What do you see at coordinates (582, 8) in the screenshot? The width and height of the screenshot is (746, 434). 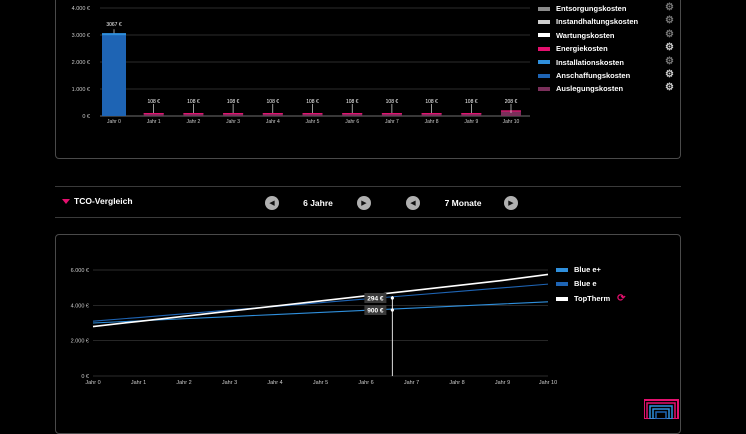 I see `legend-item: Entsorgungskosten` at bounding box center [582, 8].